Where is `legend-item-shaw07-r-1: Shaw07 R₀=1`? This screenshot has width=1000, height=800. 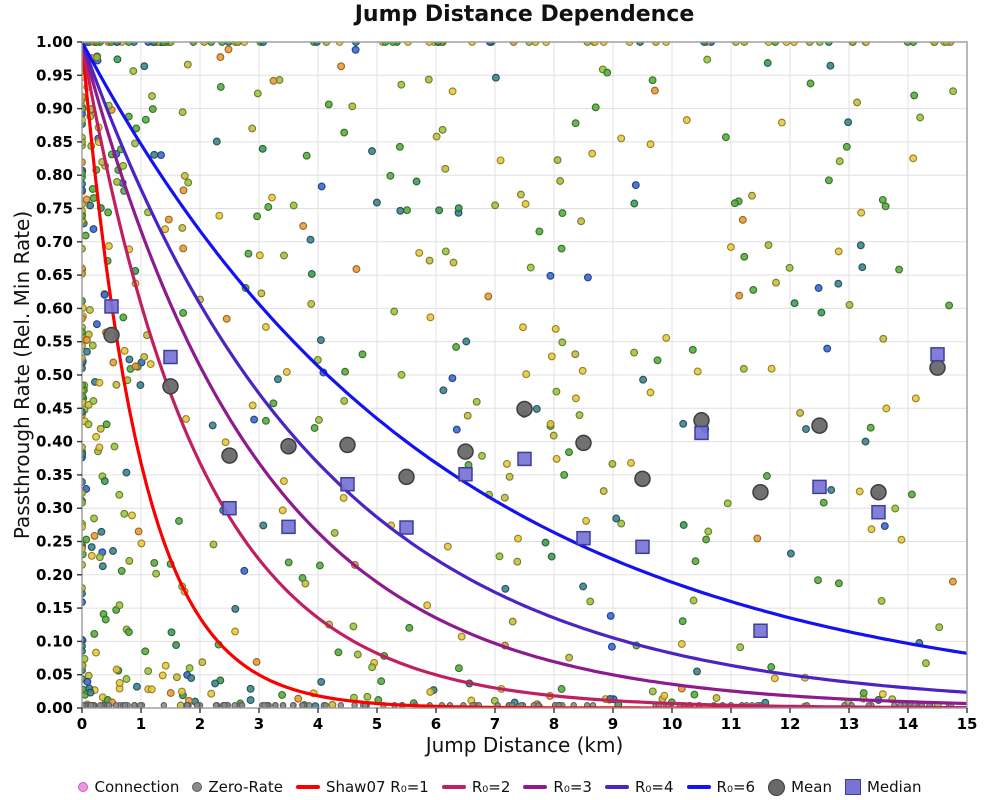 legend-item-shaw07-r-1: Shaw07 R₀=1 is located at coordinates (362, 787).